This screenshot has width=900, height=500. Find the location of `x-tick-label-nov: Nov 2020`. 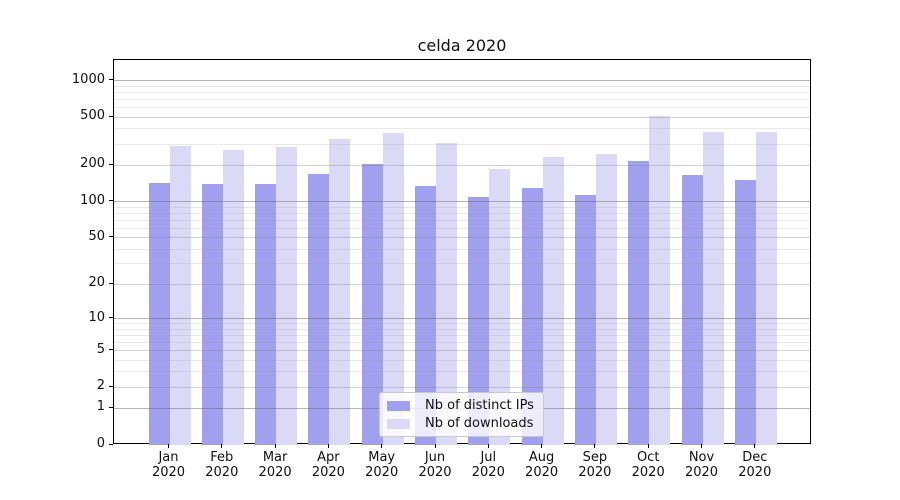

x-tick-label-nov: Nov 2020 is located at coordinates (702, 465).